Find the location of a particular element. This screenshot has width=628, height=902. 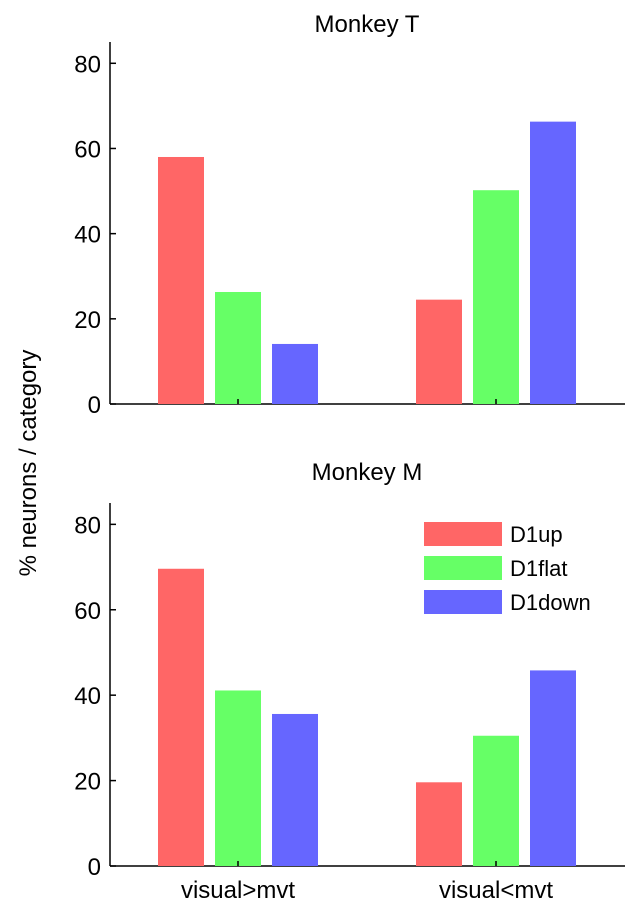

y-axis-label: % neurons / category is located at coordinates (28, 463).